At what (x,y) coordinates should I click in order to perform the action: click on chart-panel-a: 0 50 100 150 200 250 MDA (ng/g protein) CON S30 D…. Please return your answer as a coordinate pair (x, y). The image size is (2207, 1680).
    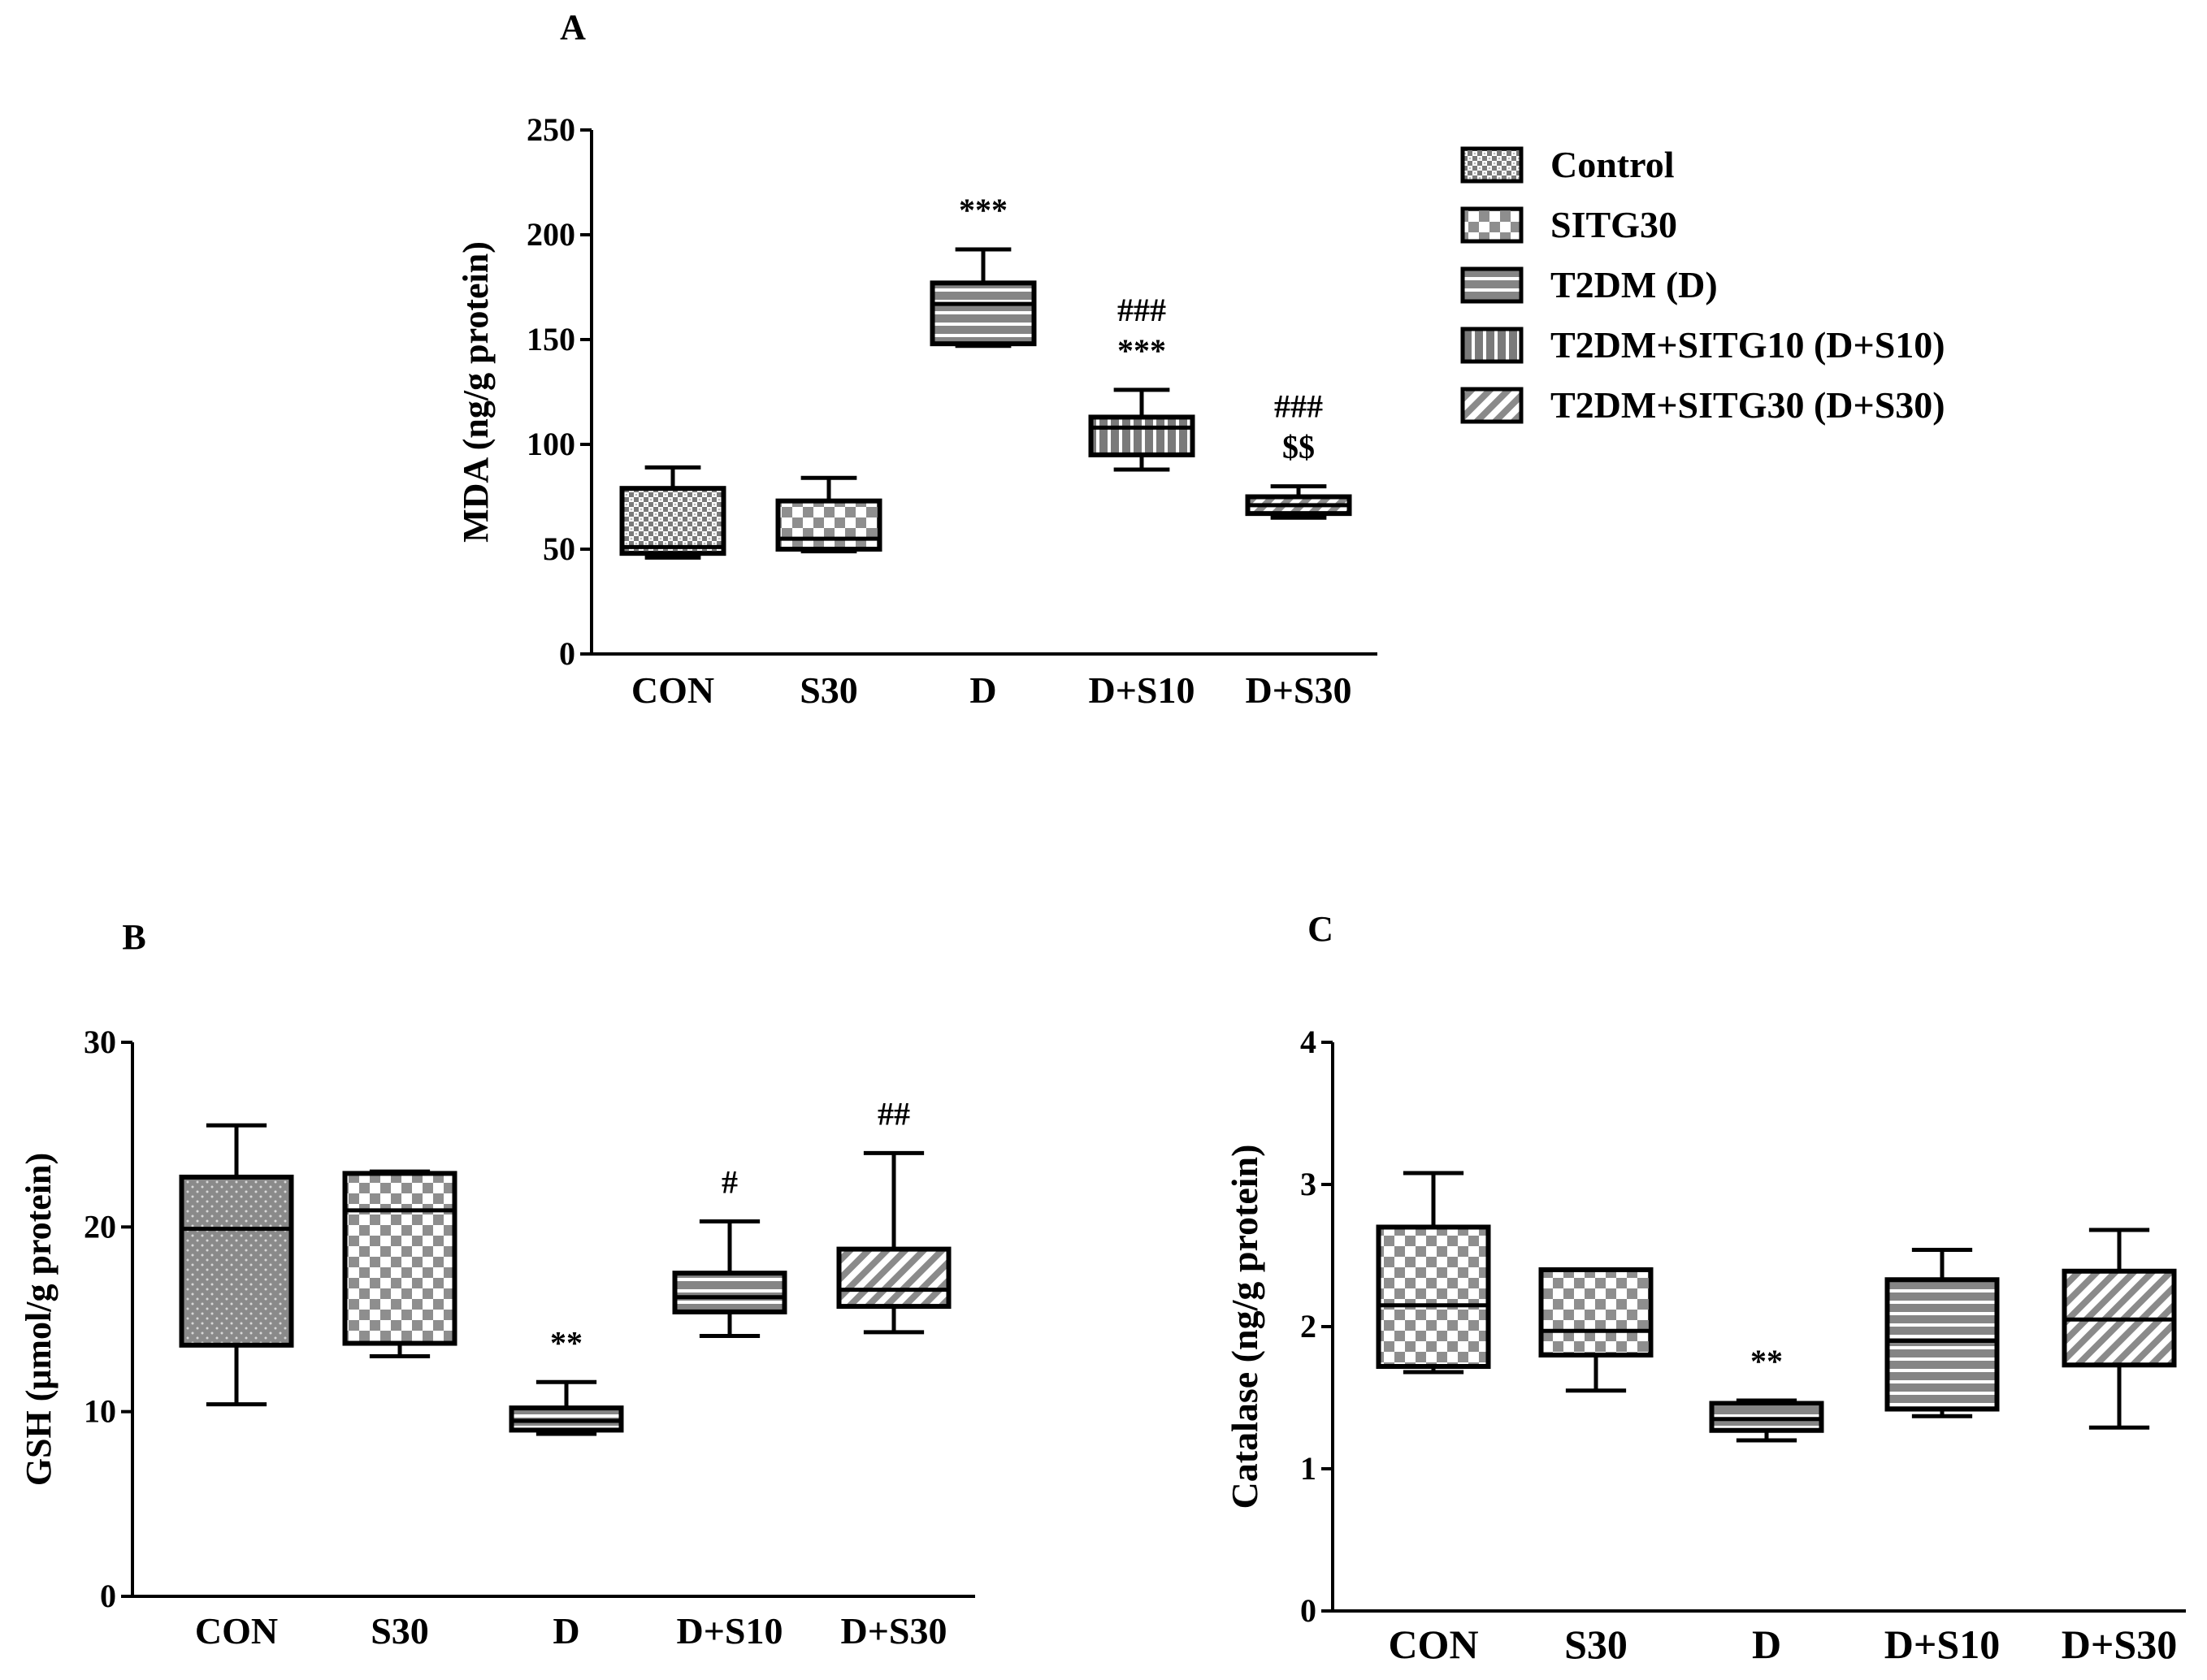
    Looking at the image, I should click on (916, 411).